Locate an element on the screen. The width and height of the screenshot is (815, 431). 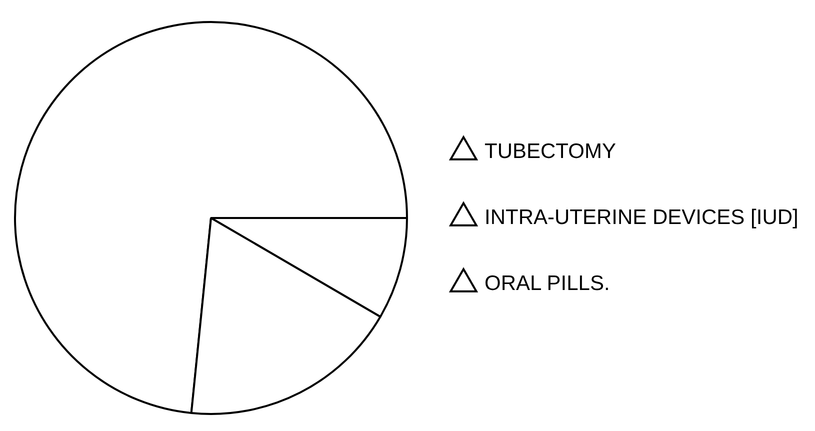
legend-label: INTRA-UTERINE DEVICES [IUD] is located at coordinates (641, 217).